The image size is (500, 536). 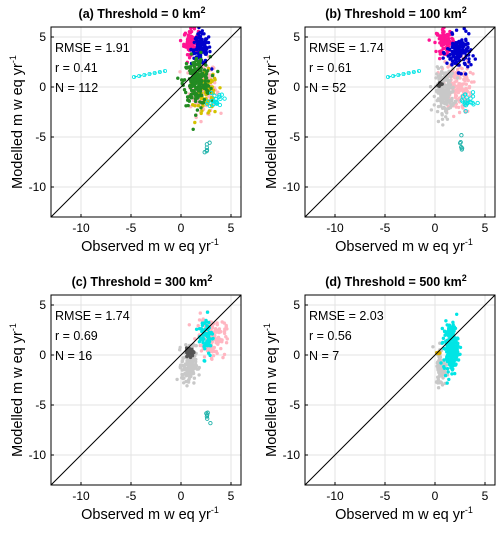 What do you see at coordinates (40, 405) in the screenshot?
I see `y-tick-label-c: -5` at bounding box center [40, 405].